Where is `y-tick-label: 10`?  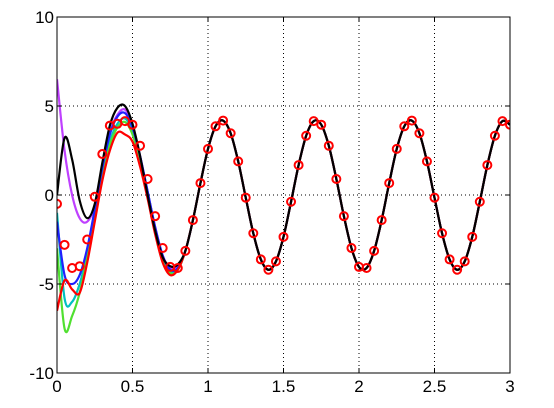
y-tick-label: 10 is located at coordinates (44, 17).